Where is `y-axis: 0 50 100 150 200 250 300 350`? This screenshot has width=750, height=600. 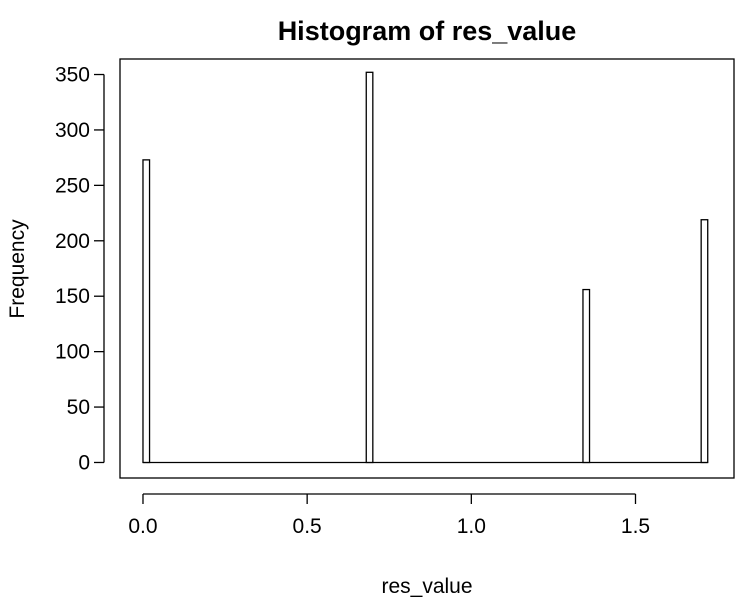
y-axis: 0 50 100 150 200 250 300 350 is located at coordinates (80, 269).